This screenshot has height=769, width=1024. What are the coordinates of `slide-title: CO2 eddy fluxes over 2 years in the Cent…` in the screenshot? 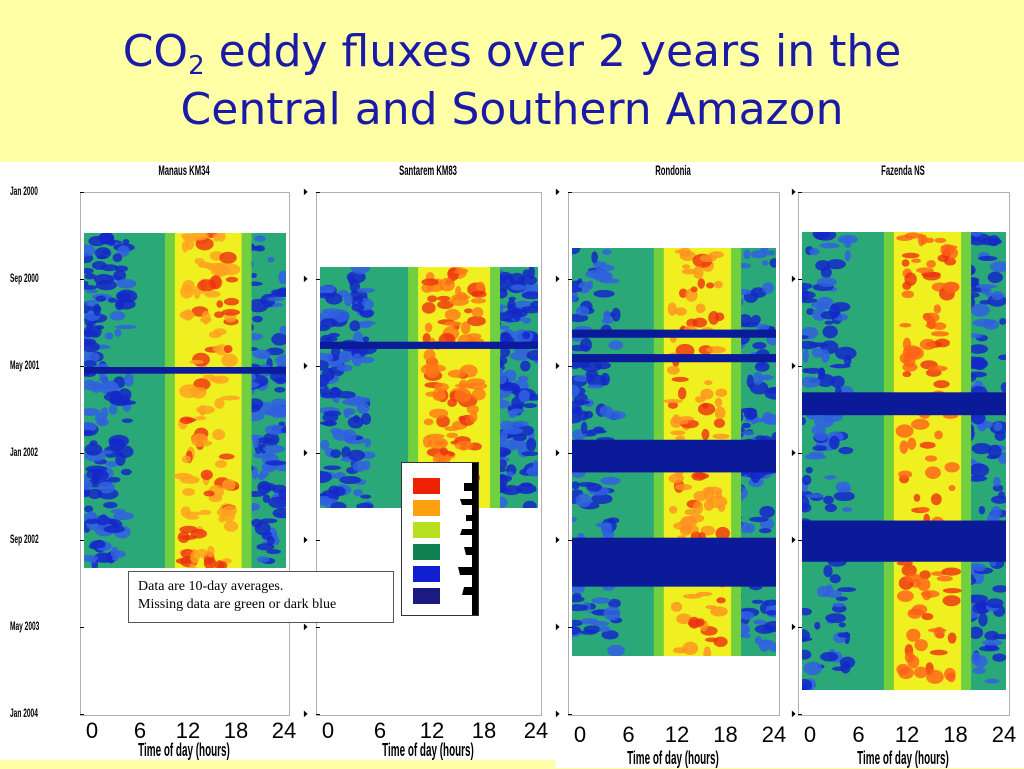 It's located at (512, 80).